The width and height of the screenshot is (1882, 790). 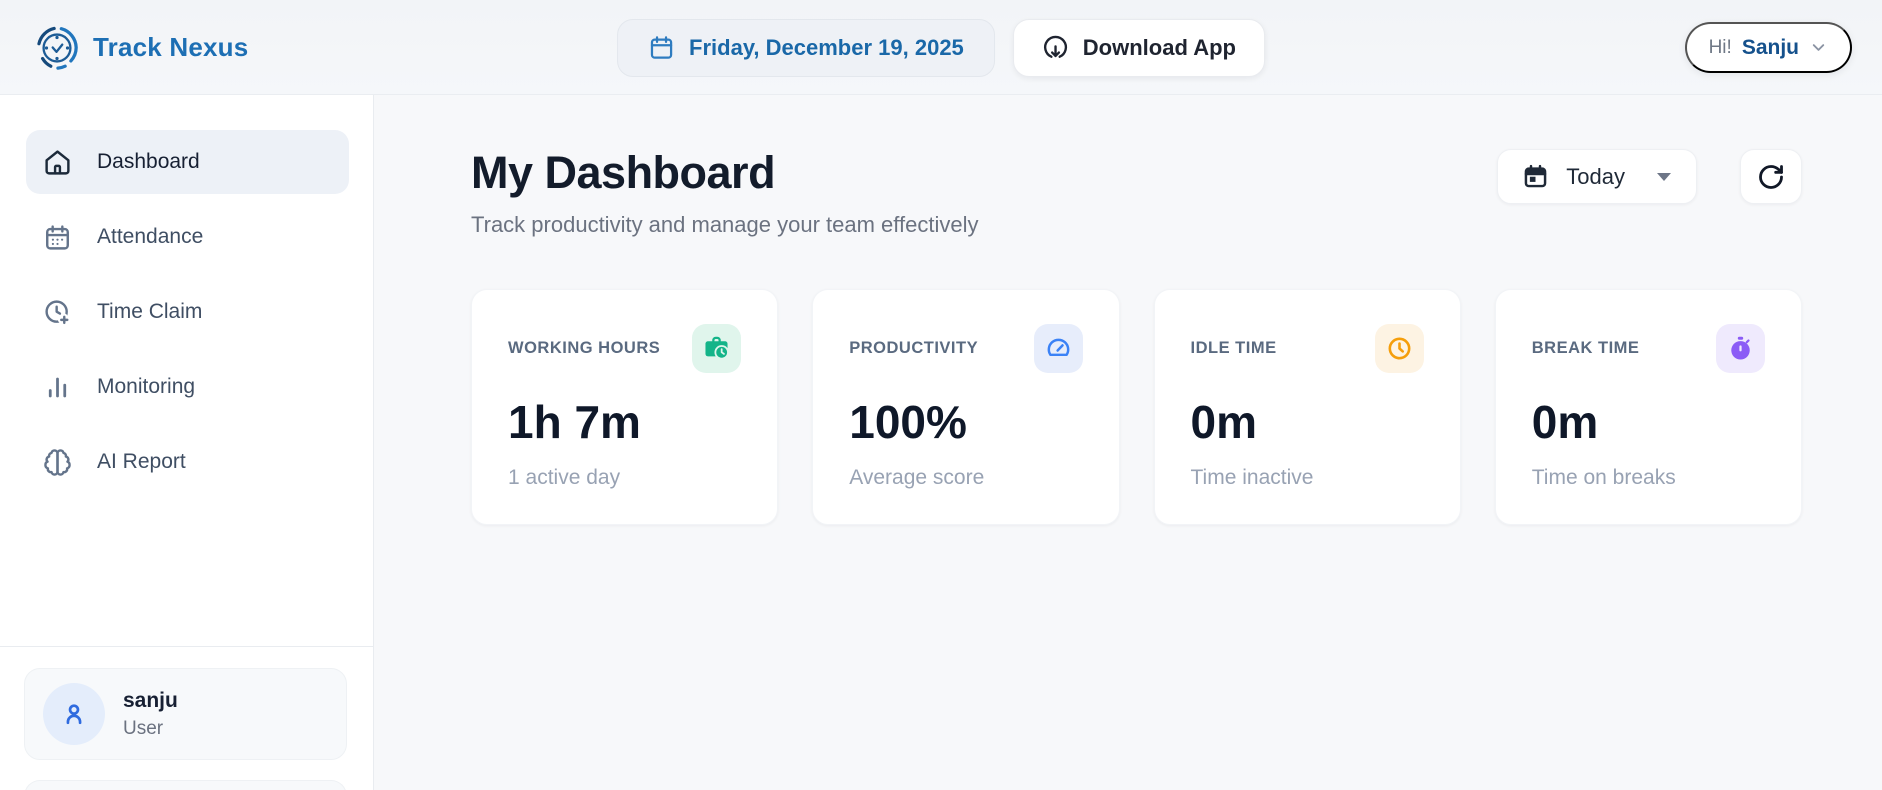 What do you see at coordinates (1585, 348) in the screenshot?
I see `stat-label: BREAK TIME` at bounding box center [1585, 348].